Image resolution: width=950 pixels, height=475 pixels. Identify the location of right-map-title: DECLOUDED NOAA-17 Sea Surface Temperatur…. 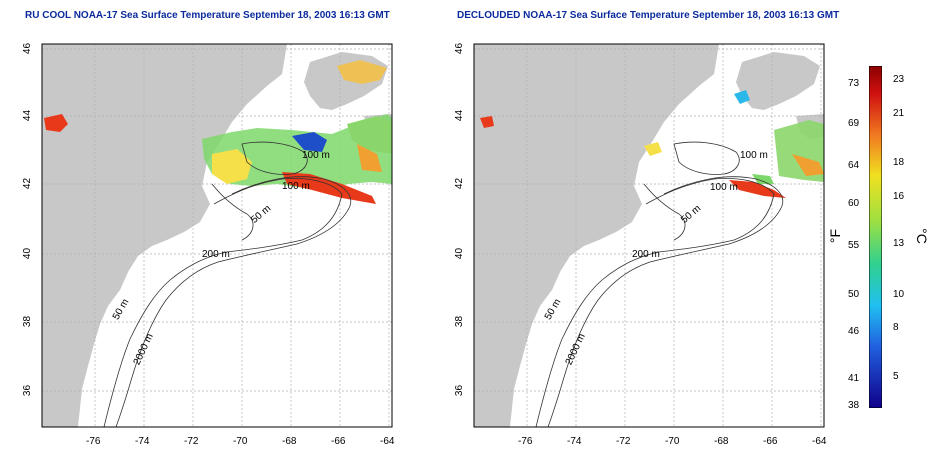
(648, 15).